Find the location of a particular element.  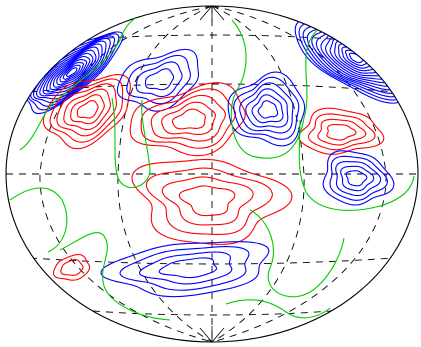

positive-contours-south-center is located at coordinates (212, 201).